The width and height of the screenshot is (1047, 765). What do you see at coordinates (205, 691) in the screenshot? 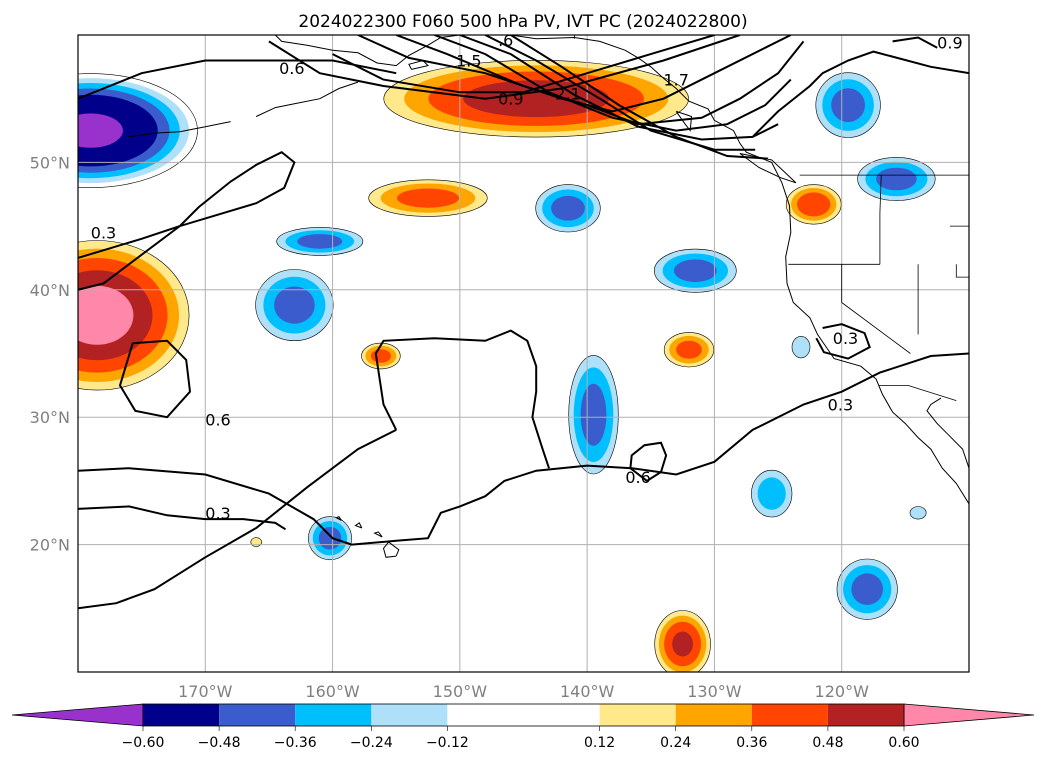
I see `longitude-tick-label: 170°W` at bounding box center [205, 691].